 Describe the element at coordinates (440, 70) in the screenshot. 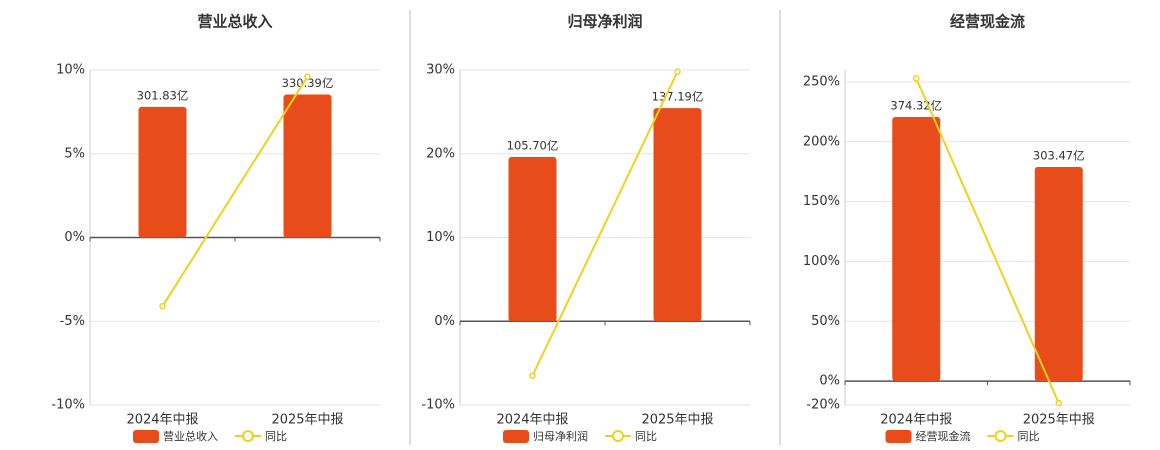

I see `y-tick-label: 30%` at that location.